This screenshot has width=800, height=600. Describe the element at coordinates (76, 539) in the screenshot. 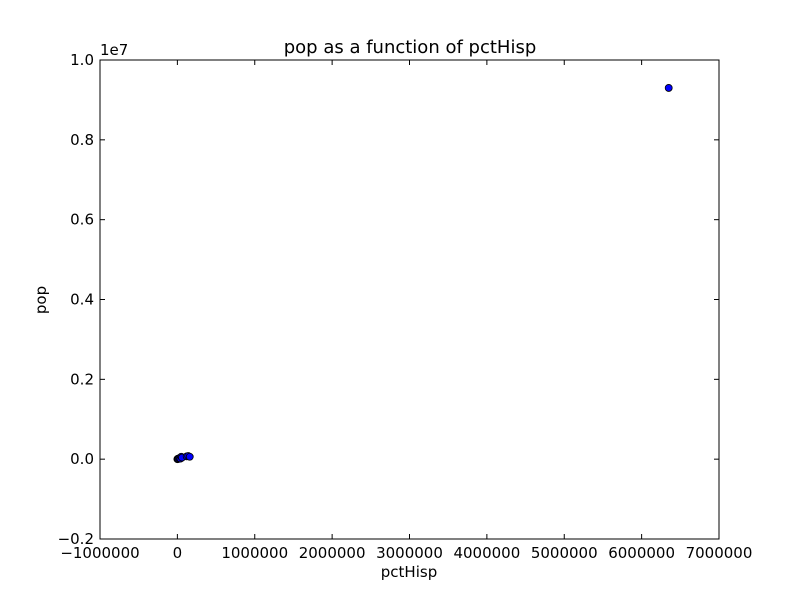

I see `y-tick-label: −0.2` at that location.